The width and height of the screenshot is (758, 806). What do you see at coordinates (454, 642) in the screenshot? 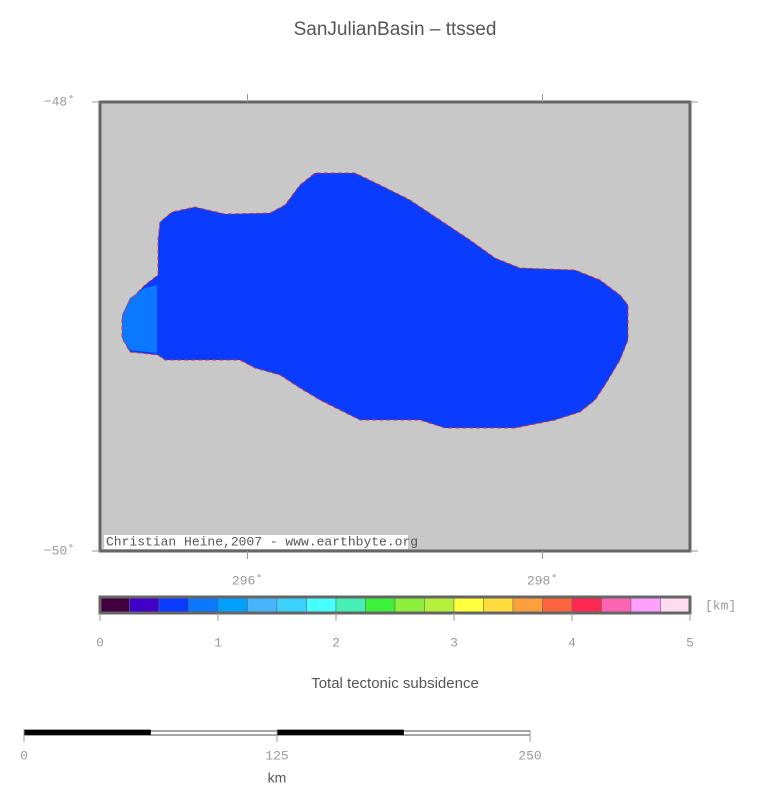
I see `colorbar-tick-label: 3` at bounding box center [454, 642].